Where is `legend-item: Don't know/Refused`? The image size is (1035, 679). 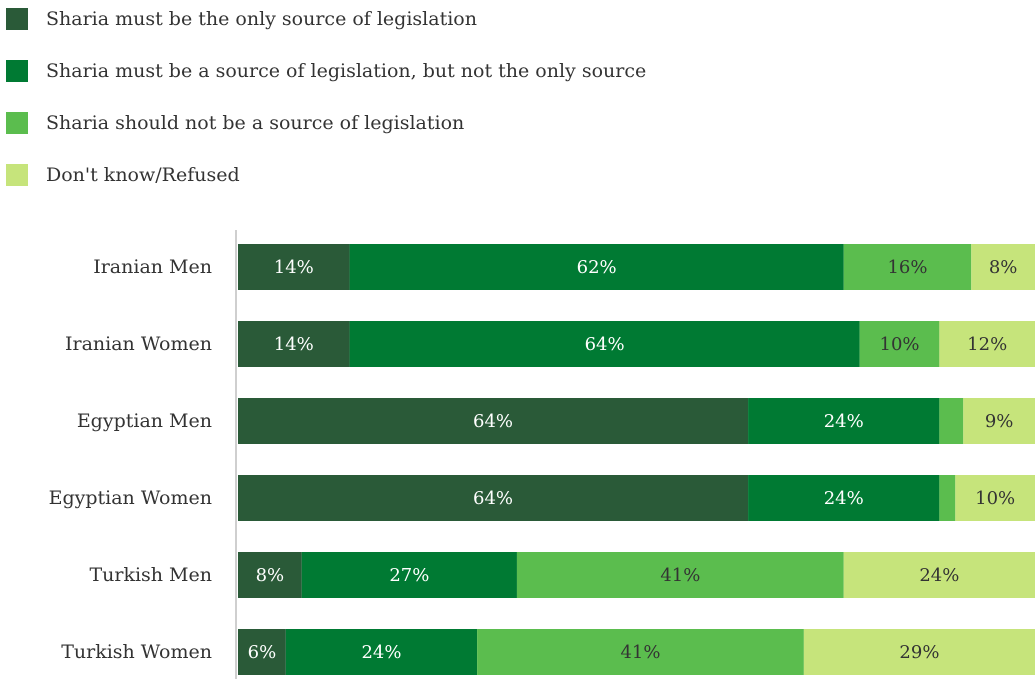 legend-item: Don't know/Refused is located at coordinates (123, 175).